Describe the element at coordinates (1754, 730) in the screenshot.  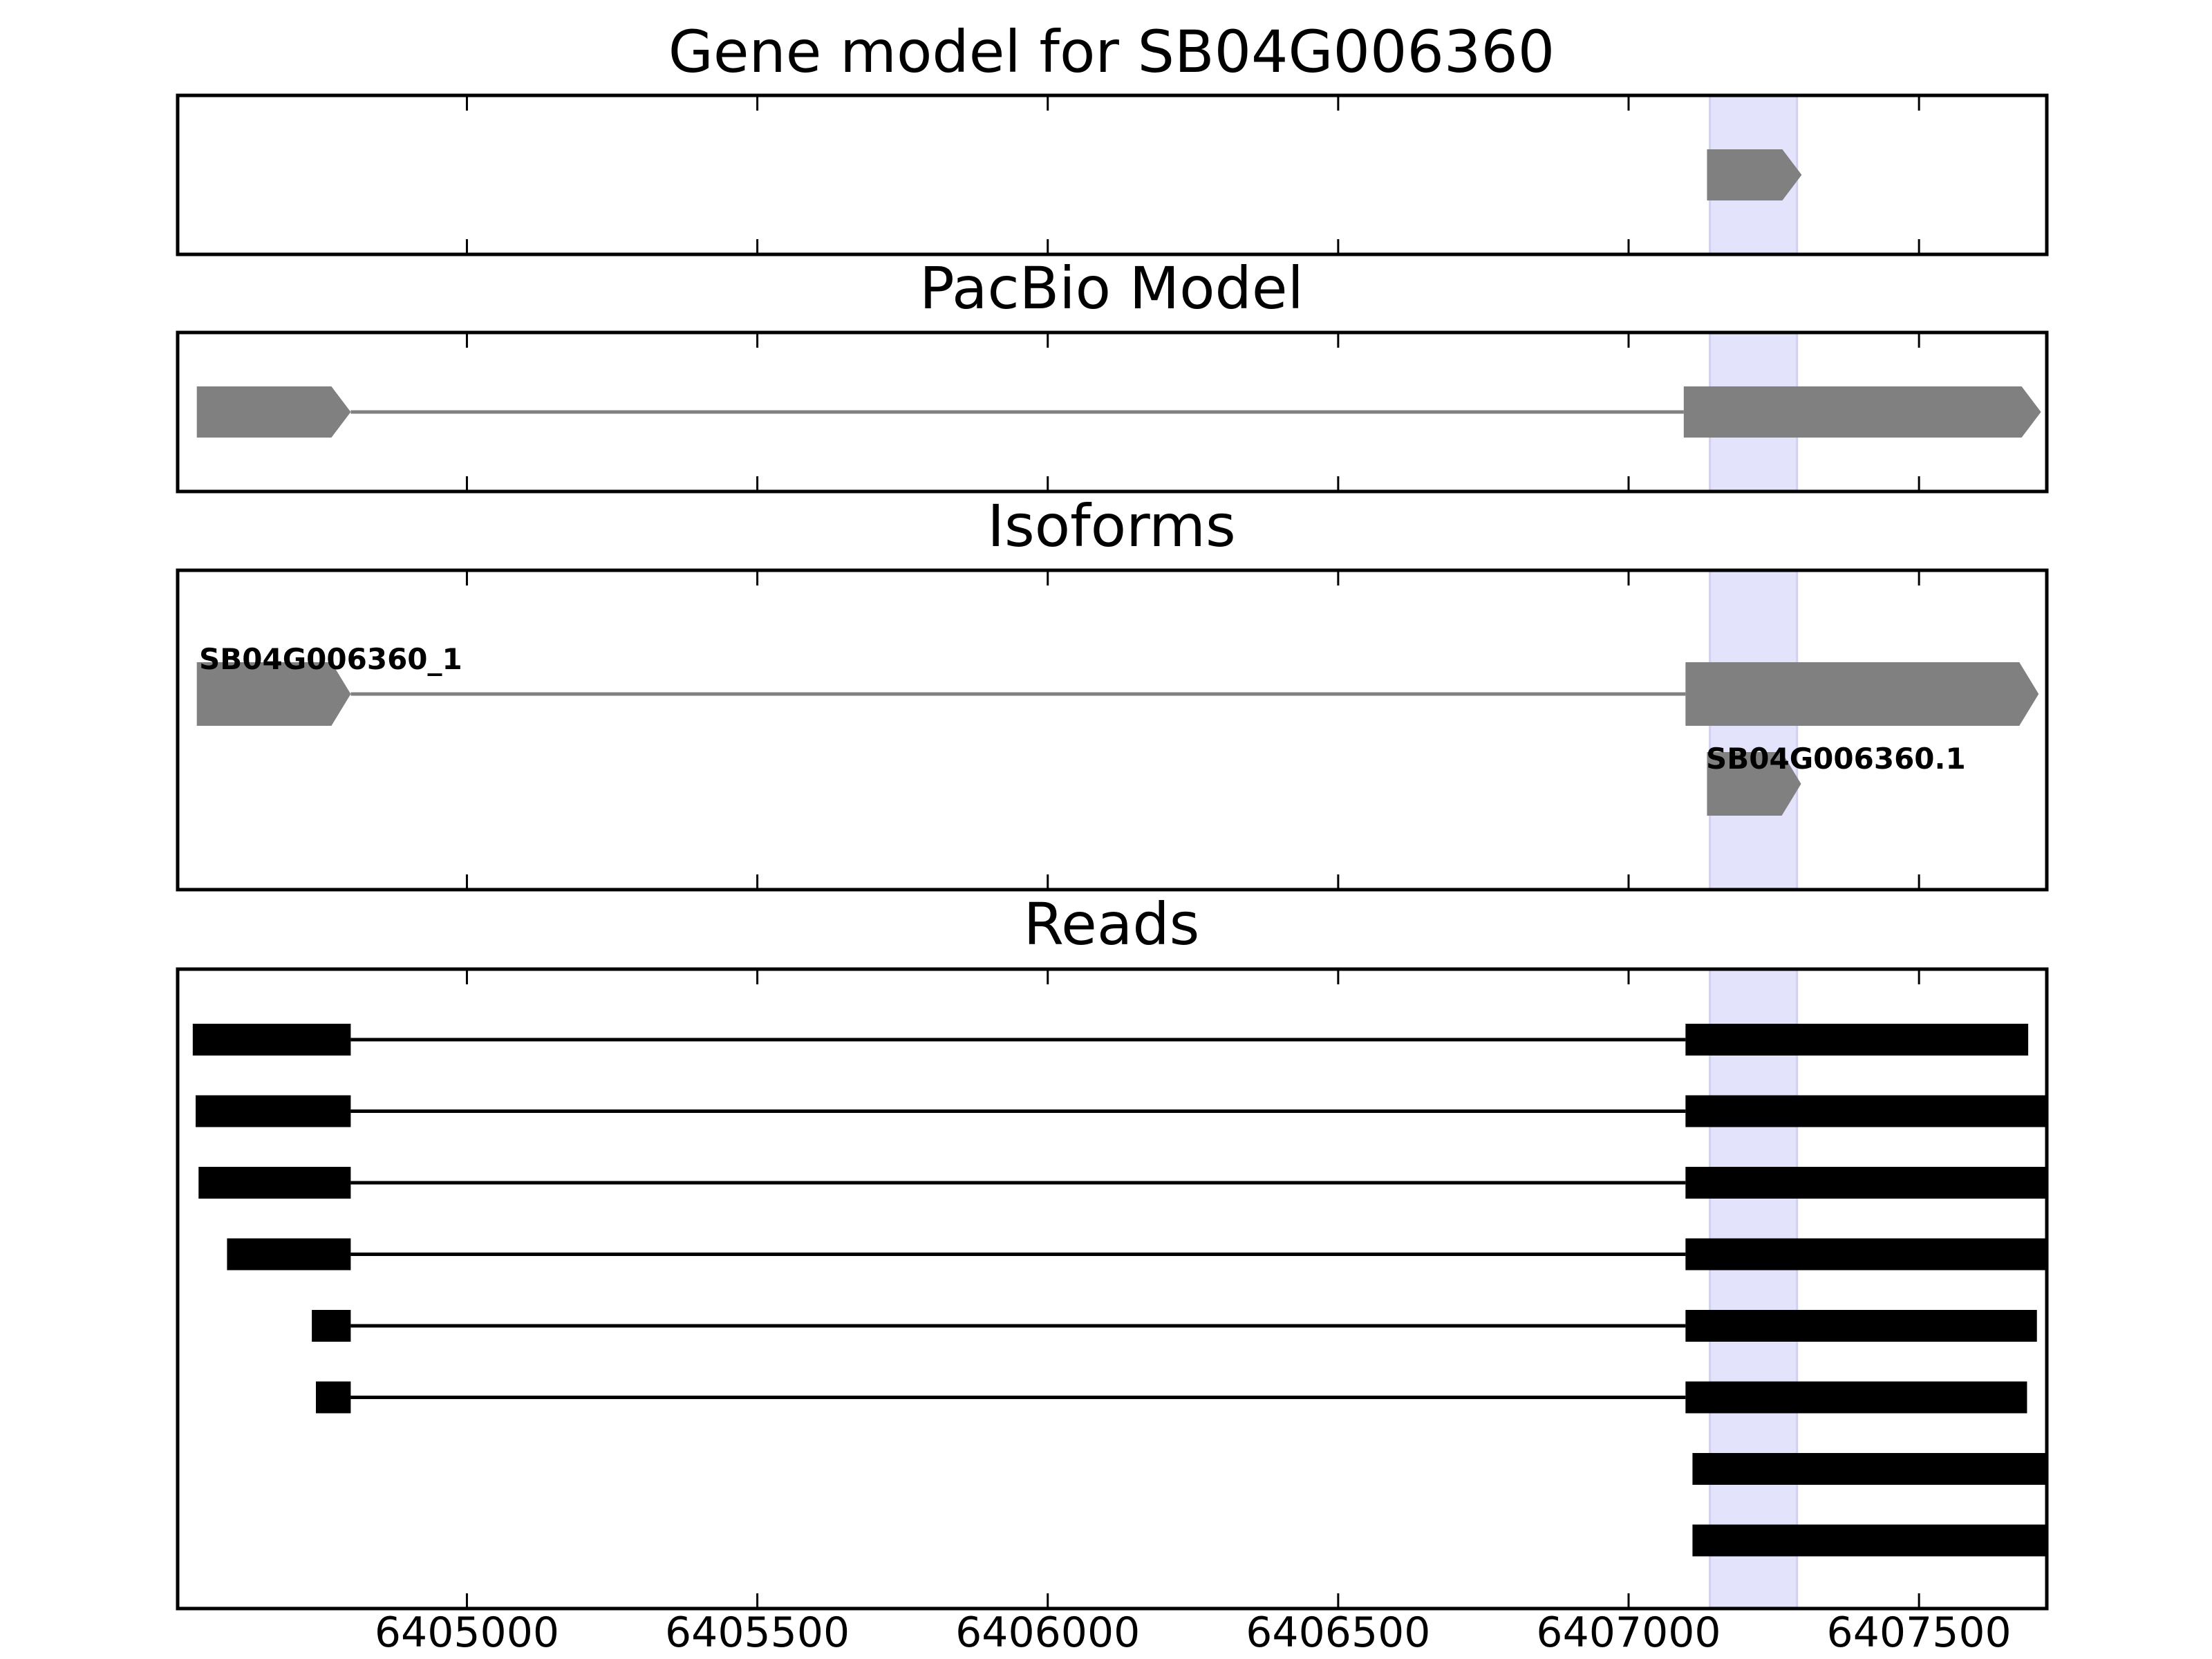
I see `isoforms-highlight` at that location.